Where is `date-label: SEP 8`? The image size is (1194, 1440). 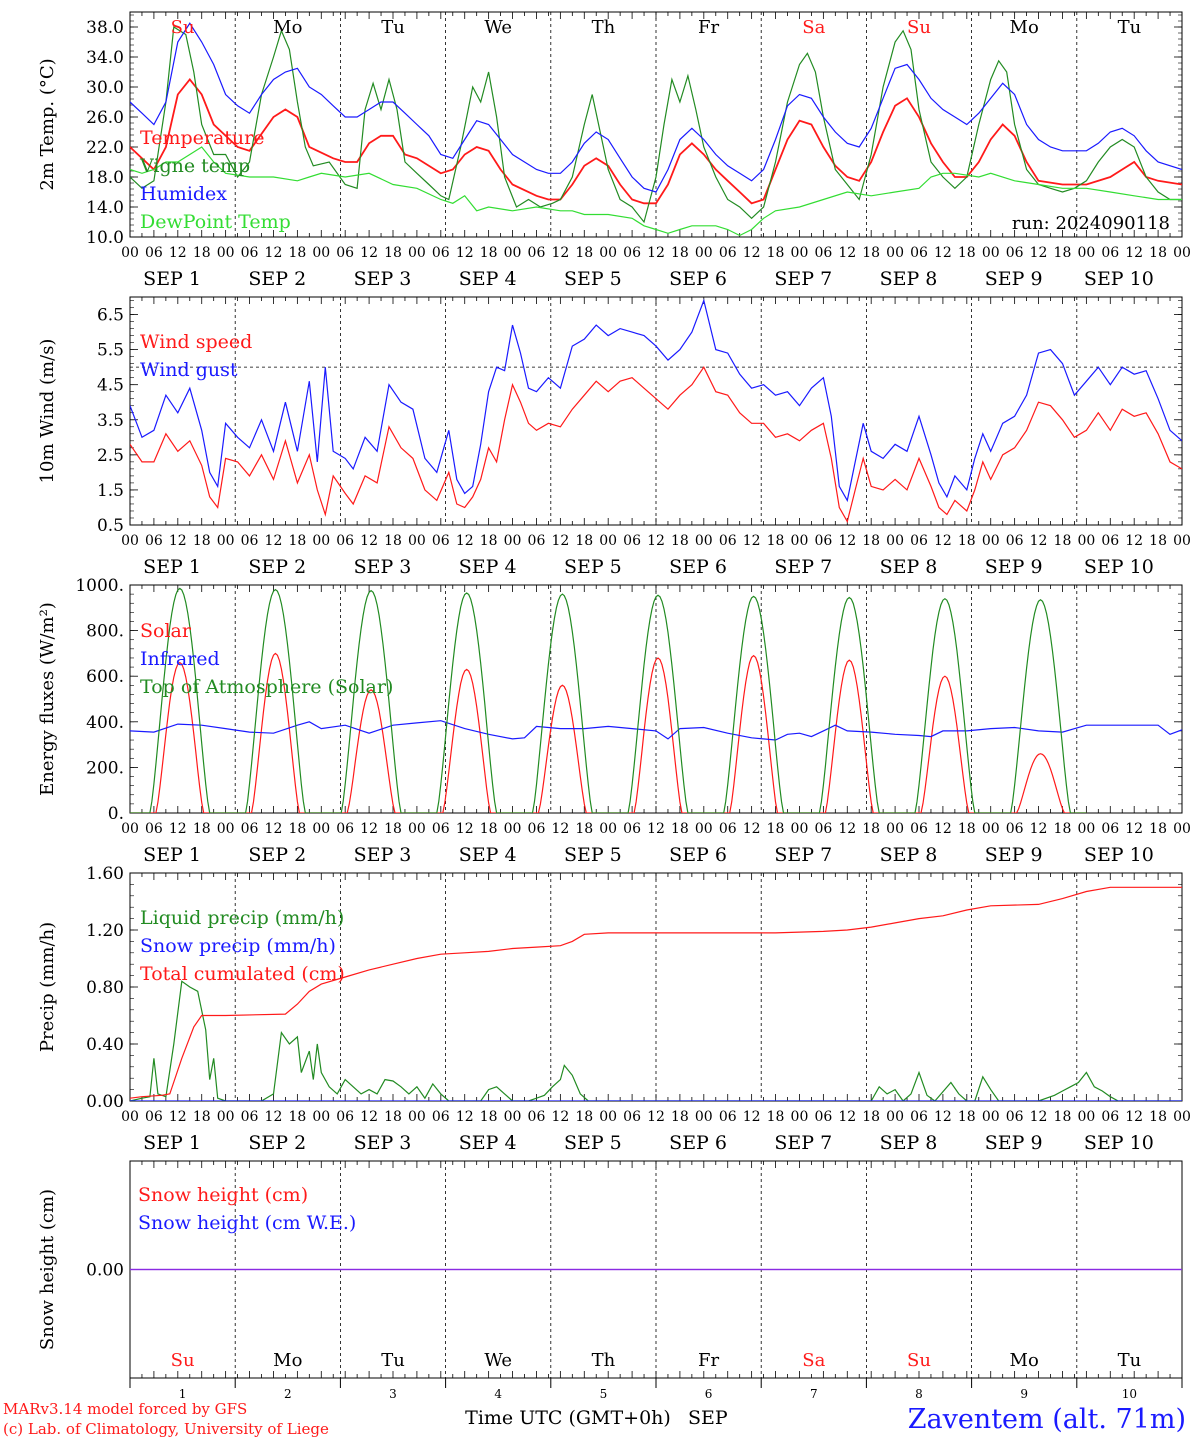 date-label: SEP 8 is located at coordinates (909, 279).